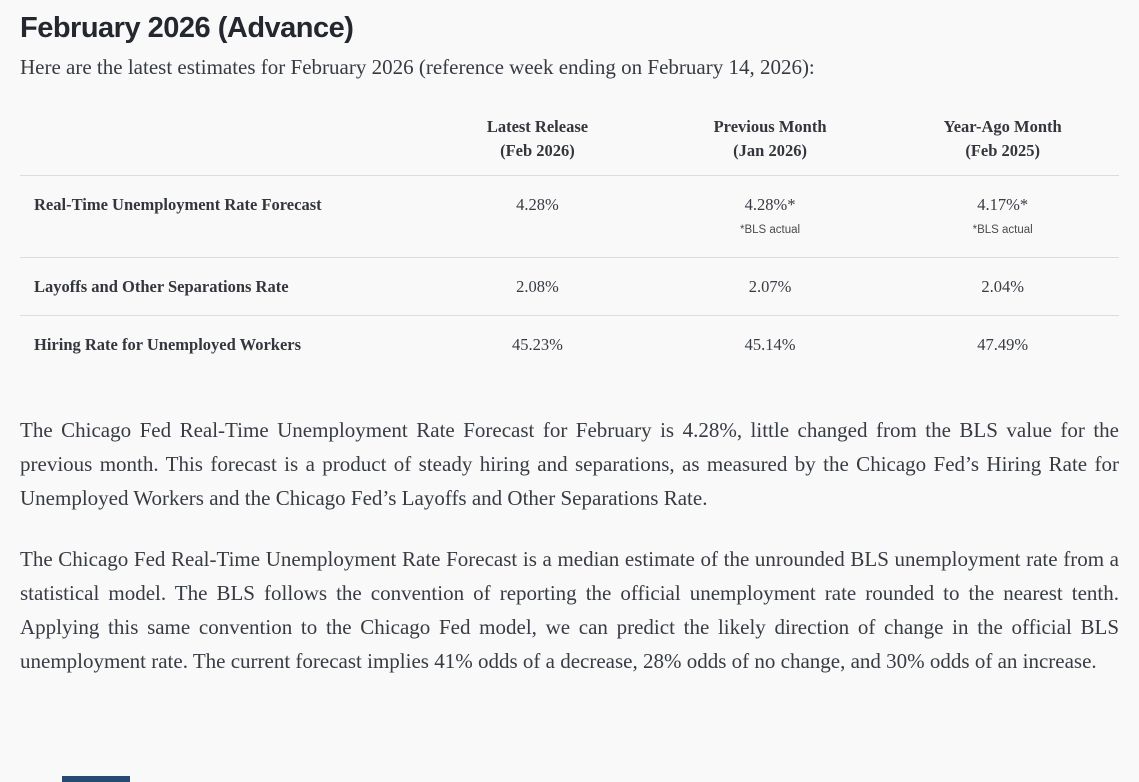  What do you see at coordinates (168, 345) in the screenshot?
I see `row-label: Hiring Rate for Unemployed Workers` at bounding box center [168, 345].